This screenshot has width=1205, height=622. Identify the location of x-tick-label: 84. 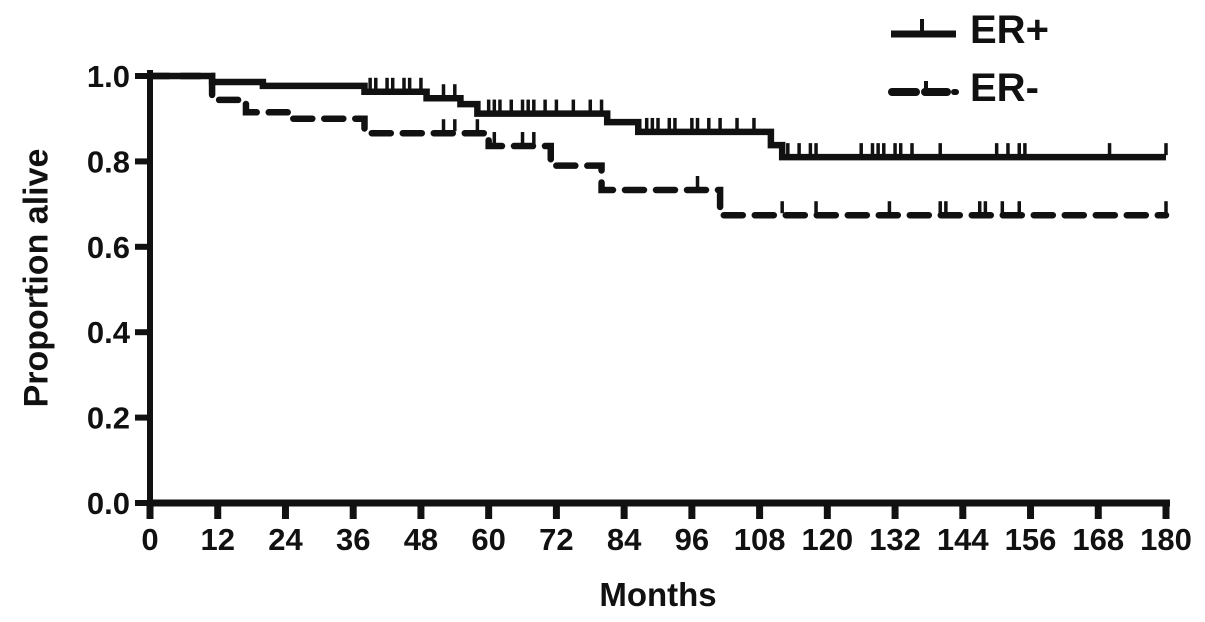
(624, 539).